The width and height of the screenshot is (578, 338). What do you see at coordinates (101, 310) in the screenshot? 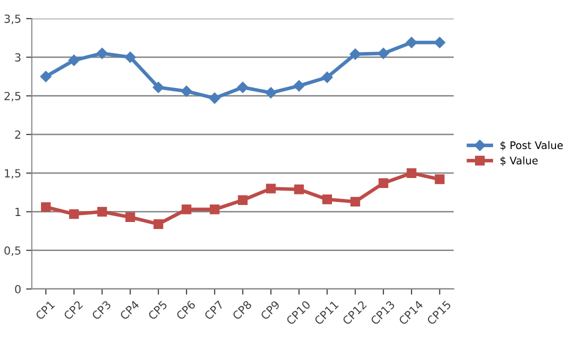
I see `x-tick-label: CP3` at bounding box center [101, 310].